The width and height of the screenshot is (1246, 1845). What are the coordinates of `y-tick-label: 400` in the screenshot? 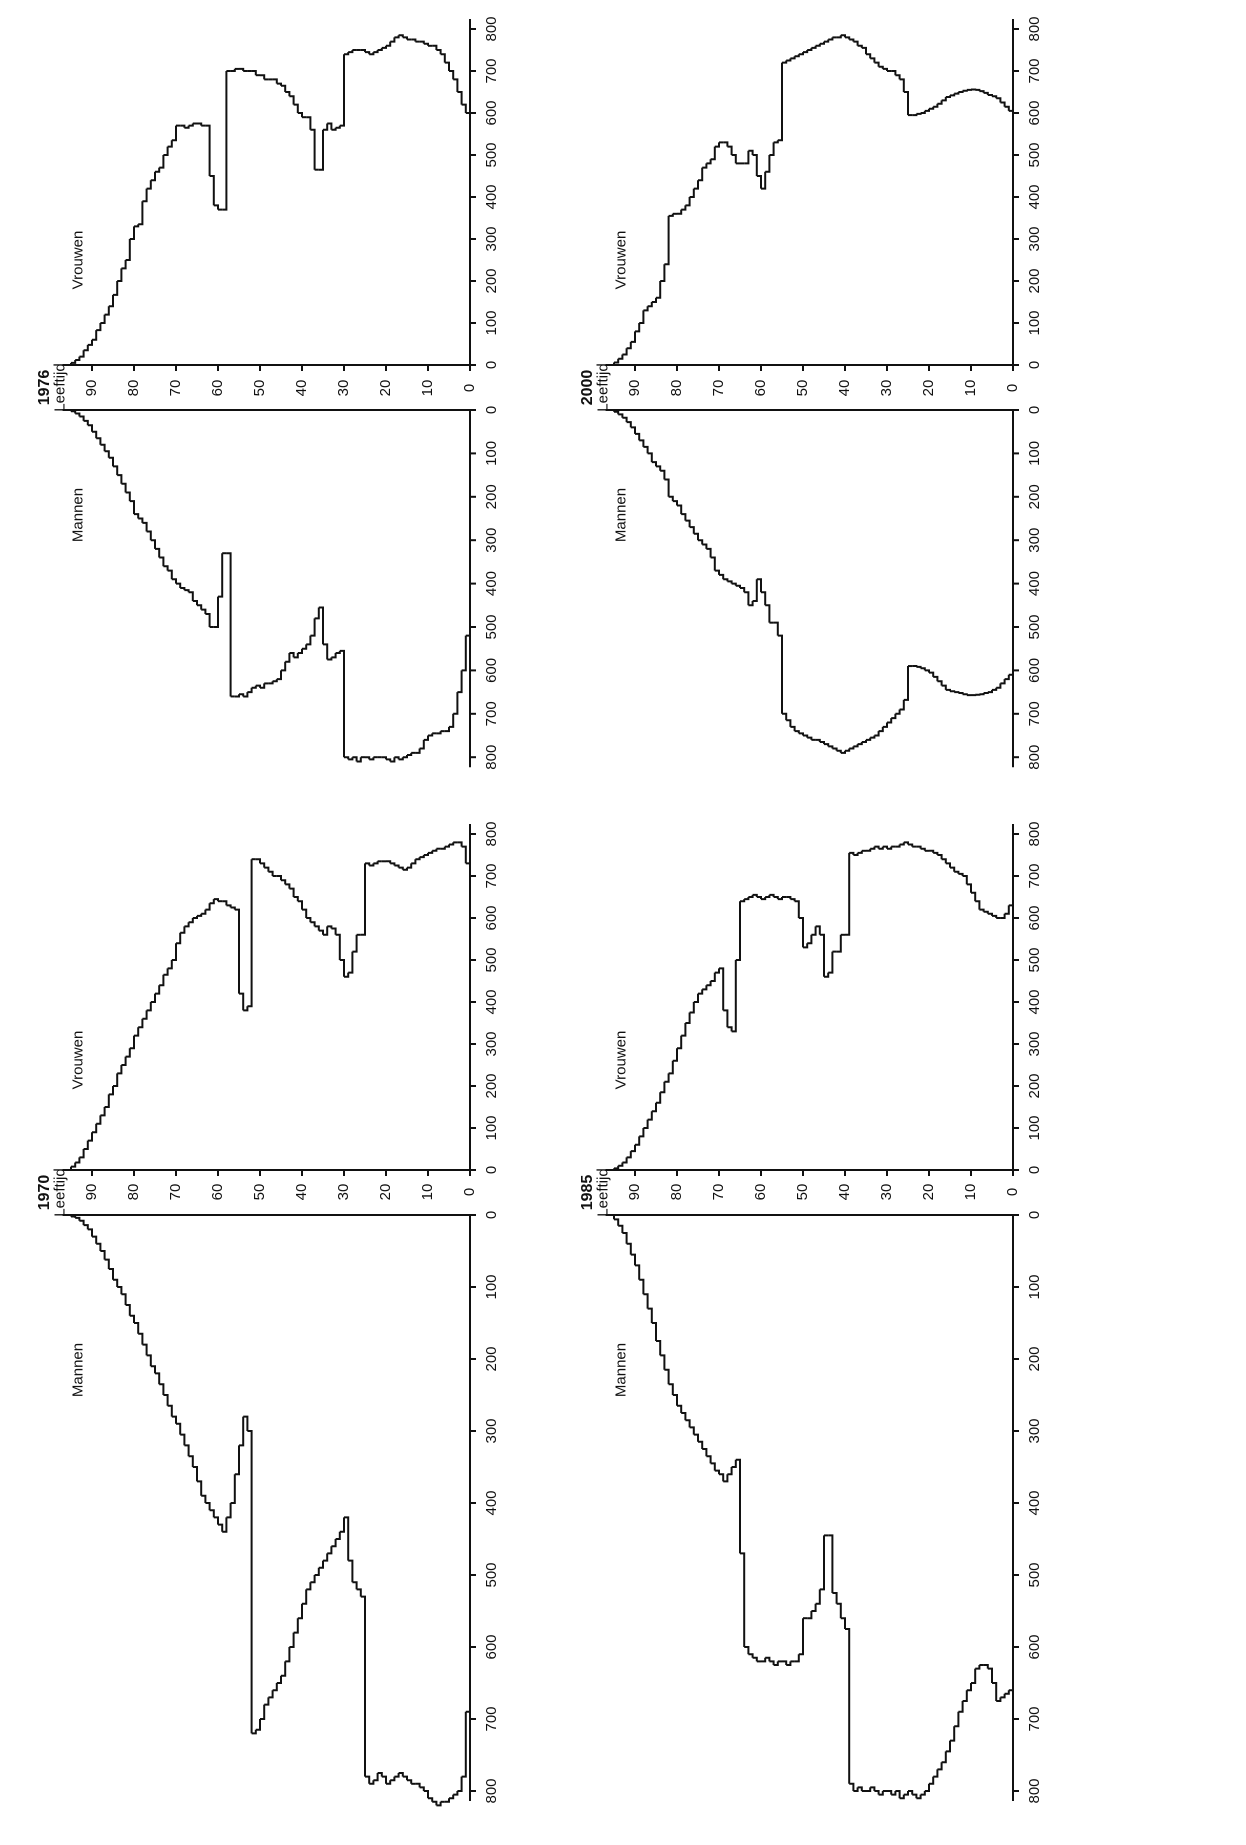 It's located at (1034, 1502).